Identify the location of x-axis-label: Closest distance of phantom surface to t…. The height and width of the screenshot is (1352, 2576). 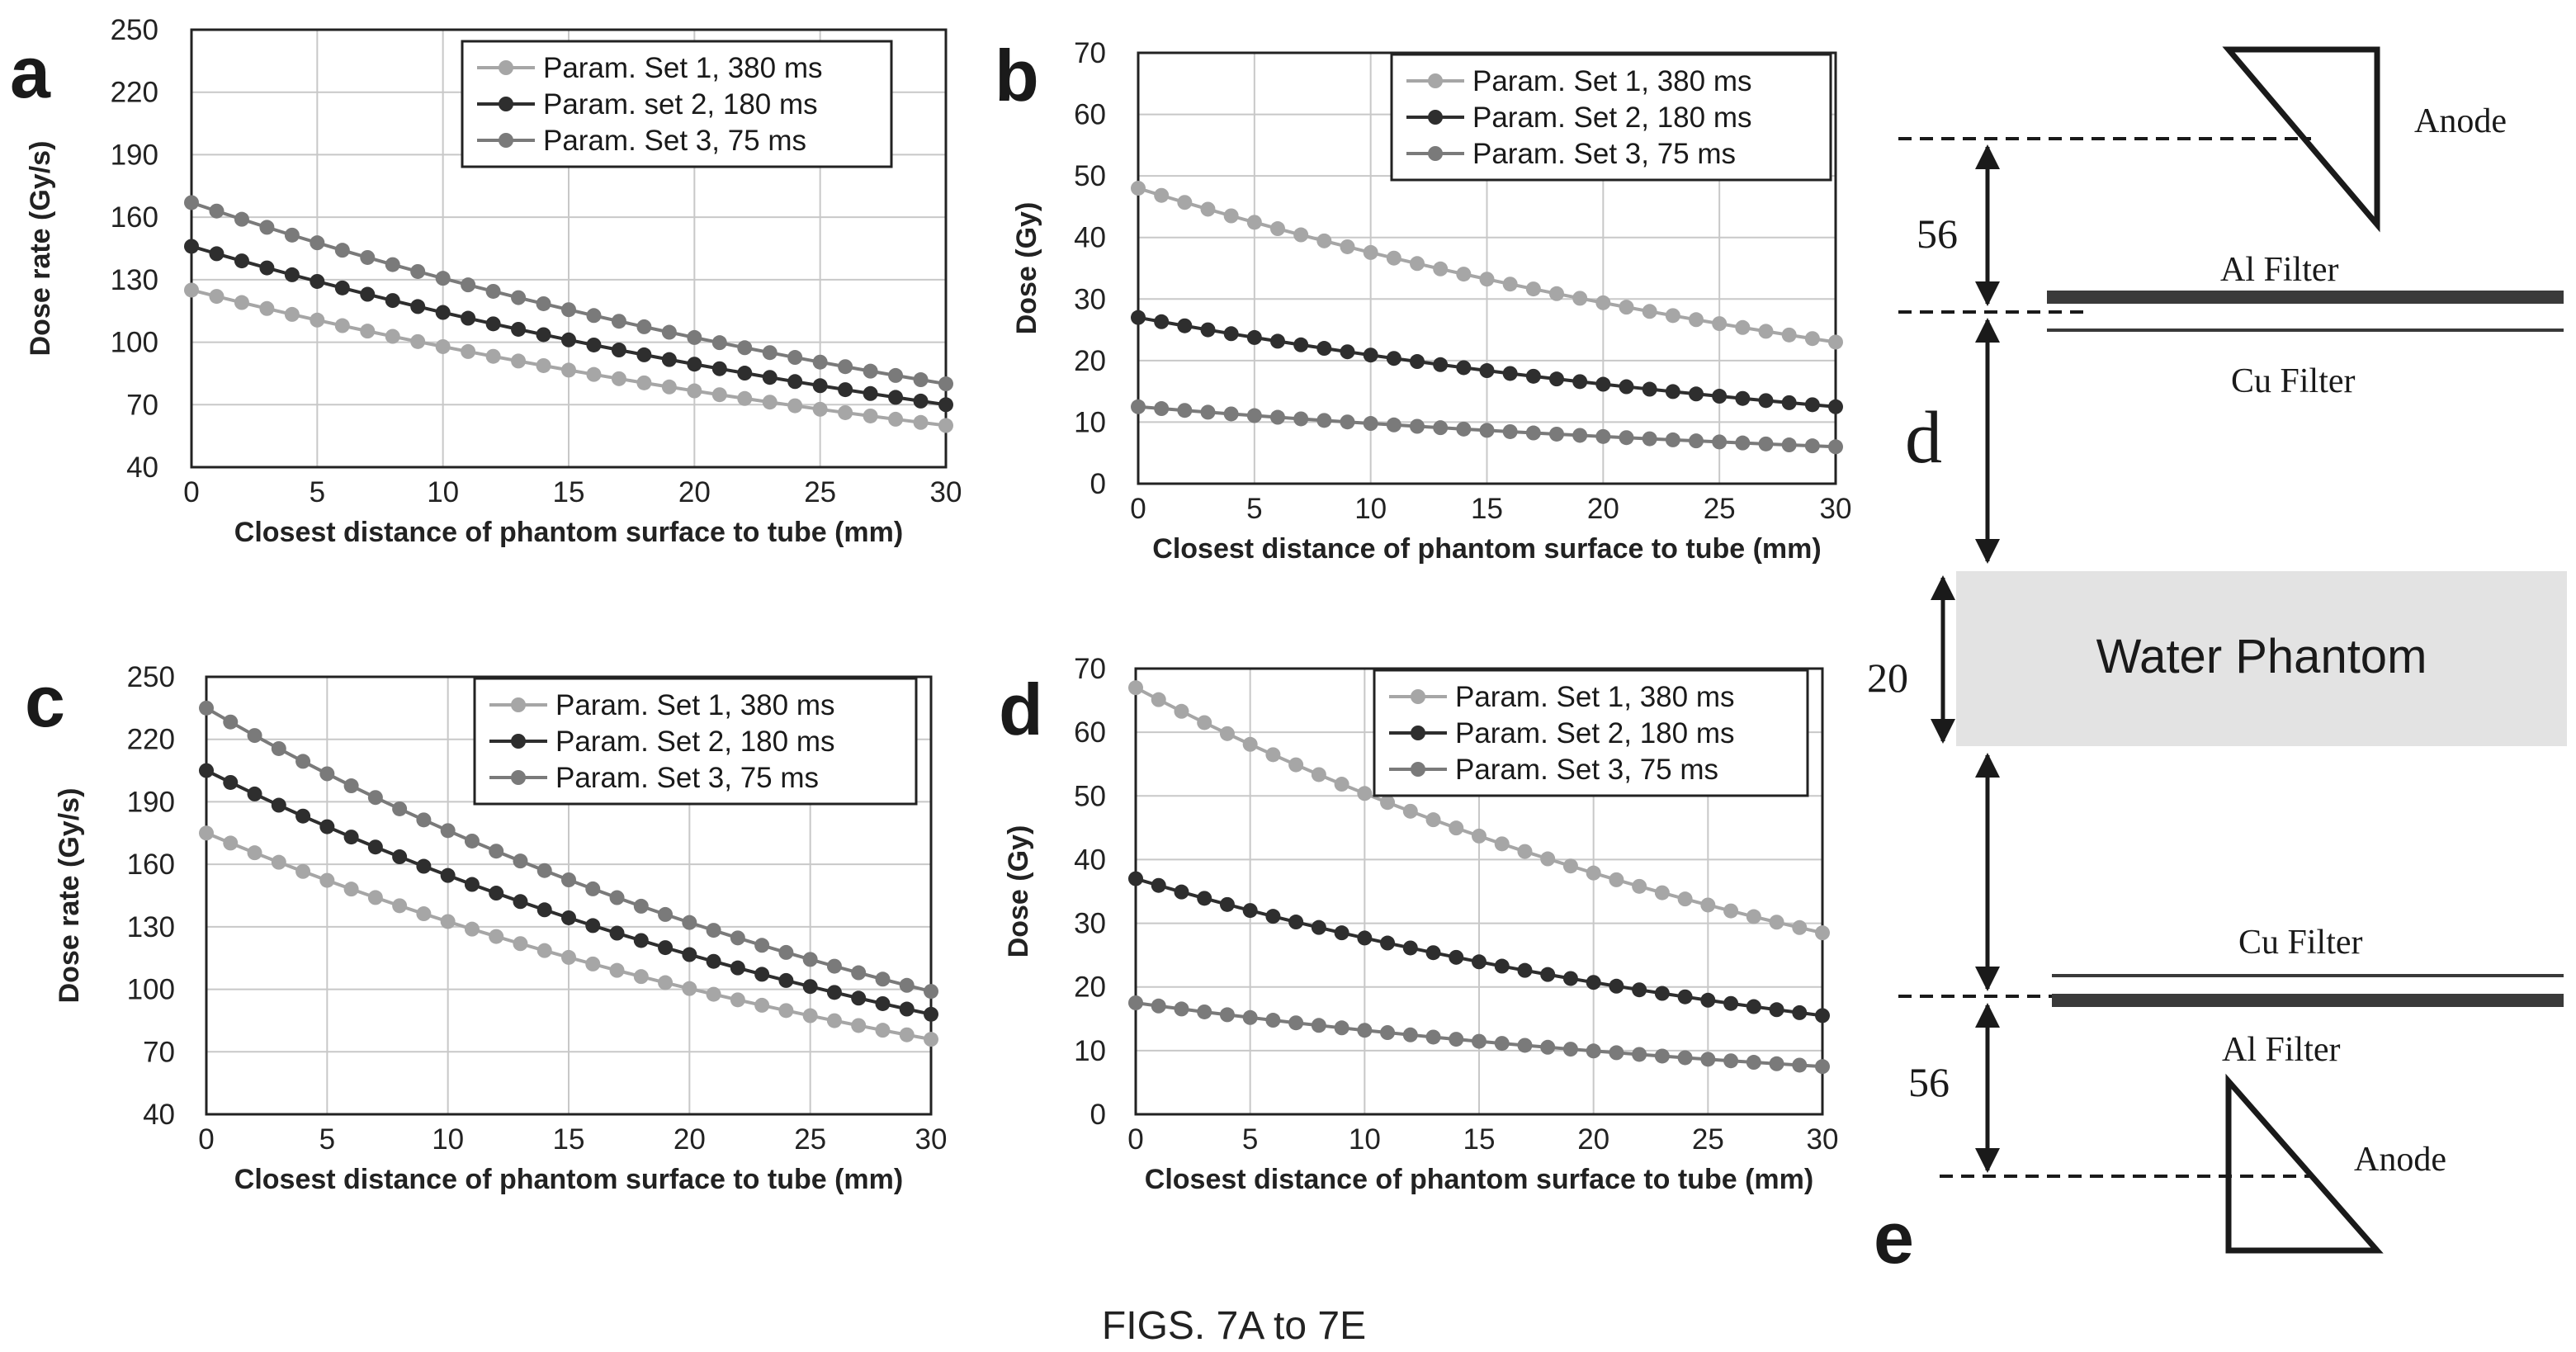
(568, 532).